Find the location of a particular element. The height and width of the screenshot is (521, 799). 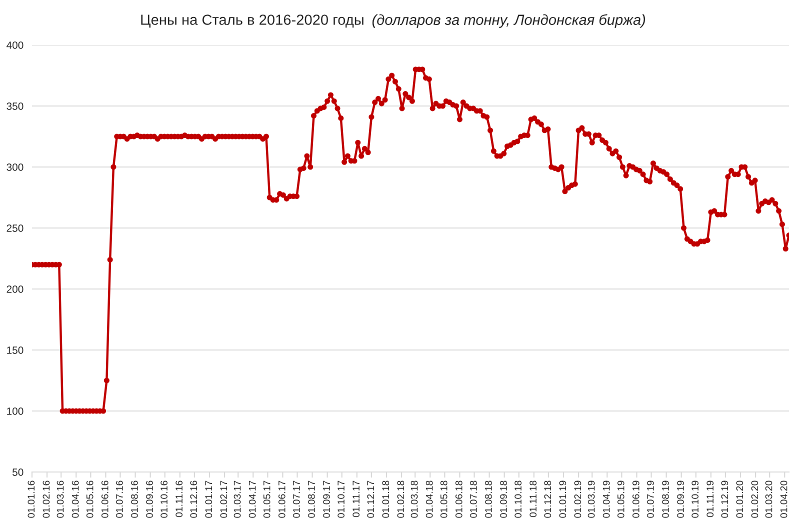

y-tick-label: 250 is located at coordinates (15, 228).